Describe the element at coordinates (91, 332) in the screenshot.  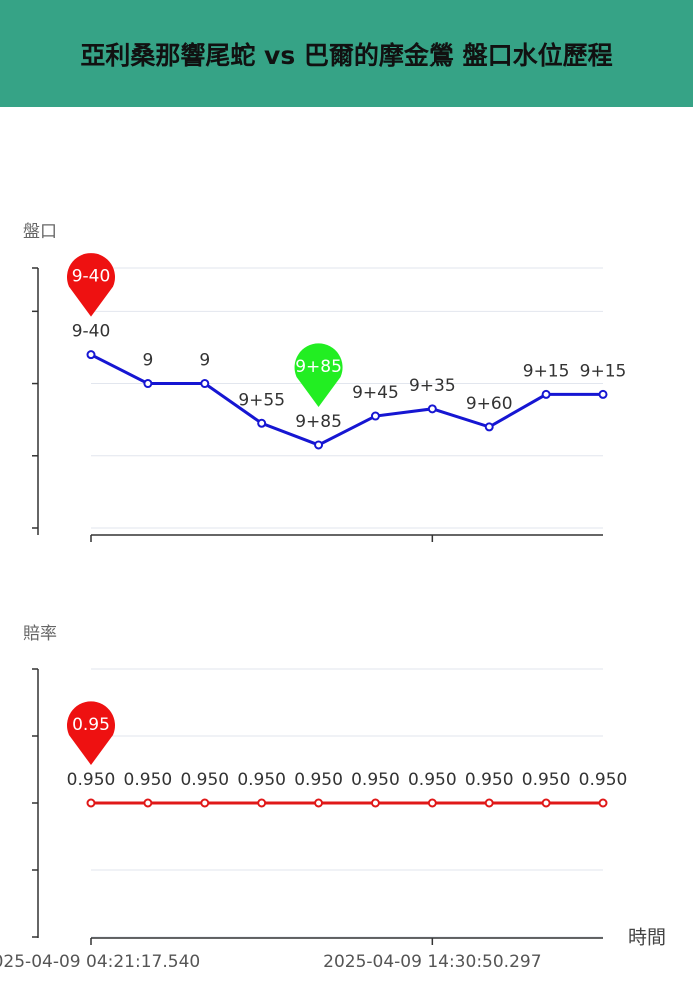
I see `value-label: 9-40` at that location.